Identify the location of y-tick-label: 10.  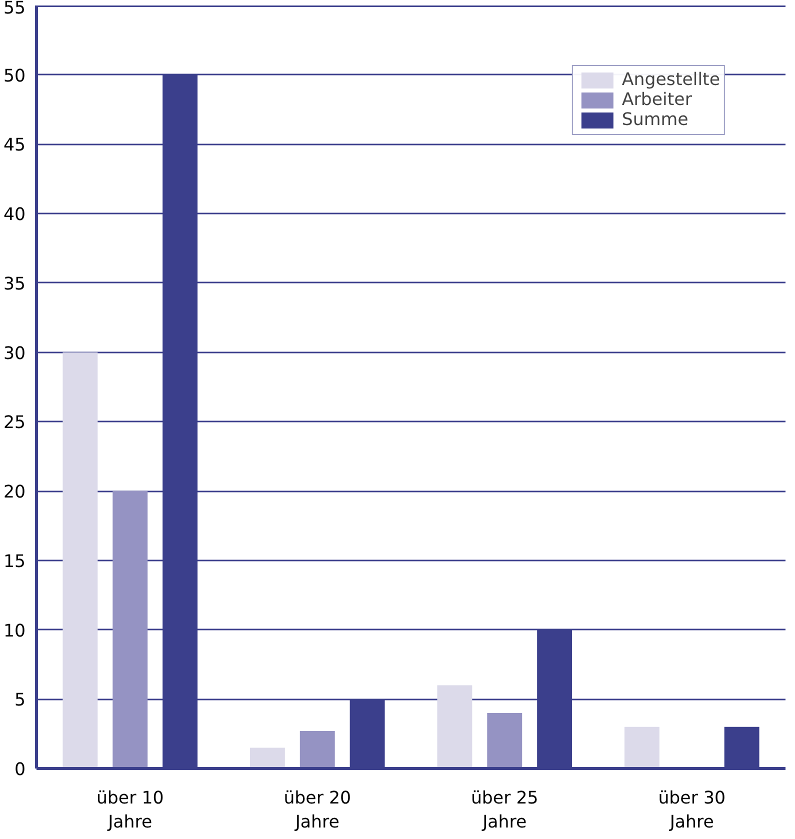
(14, 631).